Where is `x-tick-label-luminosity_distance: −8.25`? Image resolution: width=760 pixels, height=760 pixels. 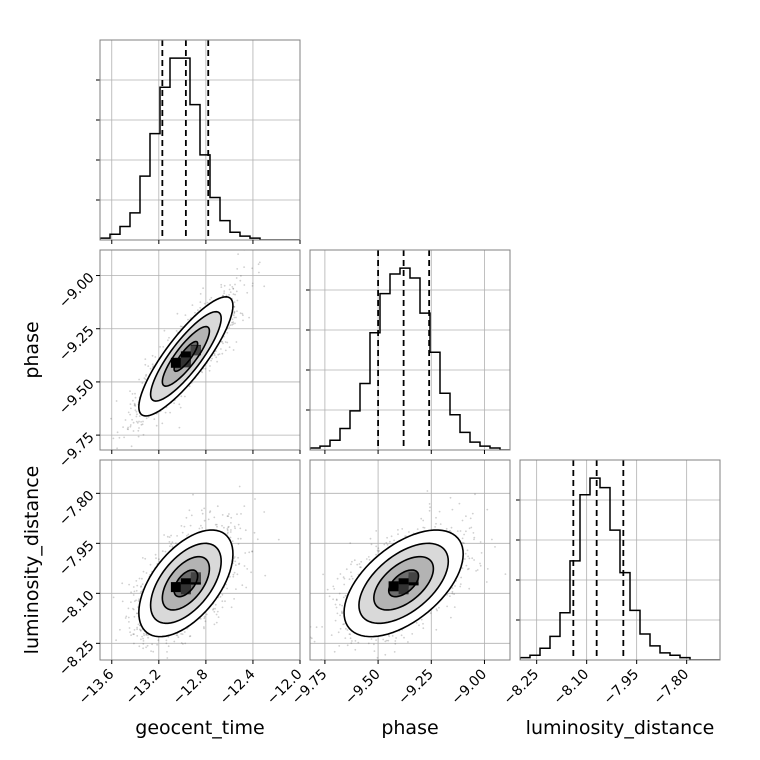 x-tick-label-luminosity_distance: −8.25 is located at coordinates (522, 687).